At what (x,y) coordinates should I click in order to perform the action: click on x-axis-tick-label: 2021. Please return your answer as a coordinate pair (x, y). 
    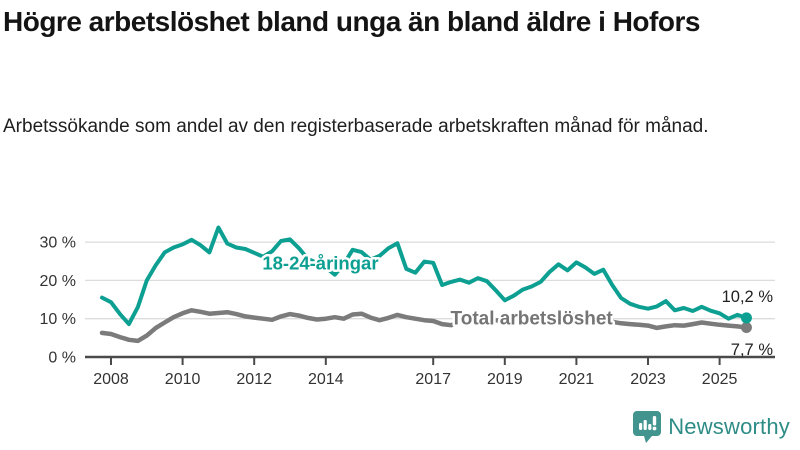
    Looking at the image, I should click on (577, 379).